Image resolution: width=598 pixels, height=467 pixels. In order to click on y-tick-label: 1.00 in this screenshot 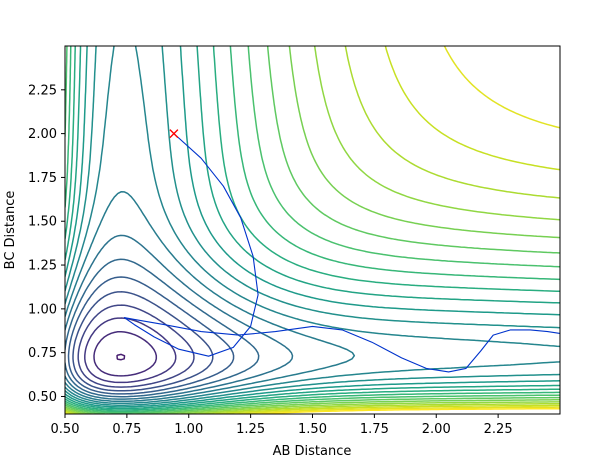, I will do `click(42, 309)`.